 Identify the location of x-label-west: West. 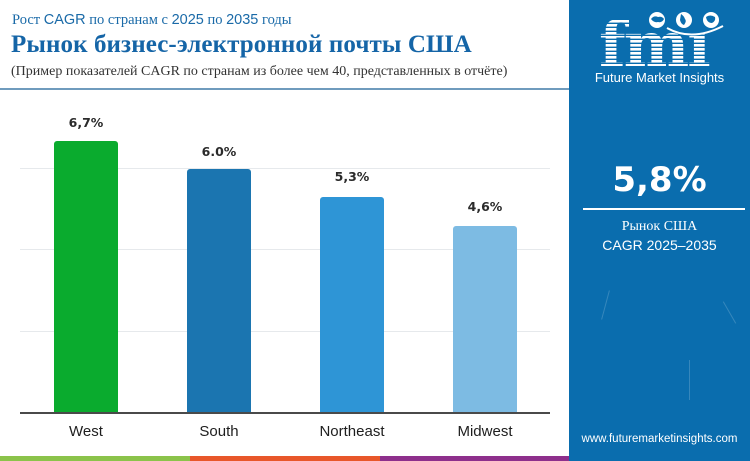
(86, 431).